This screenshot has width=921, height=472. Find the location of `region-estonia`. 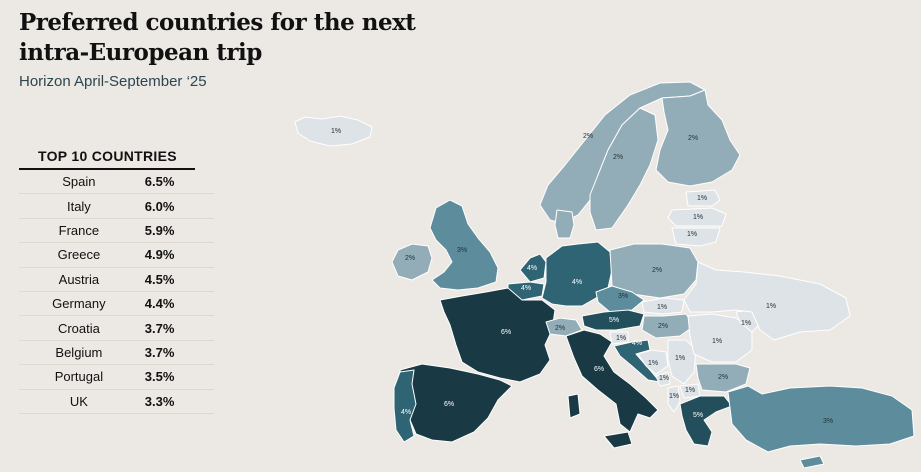

region-estonia is located at coordinates (703, 198).